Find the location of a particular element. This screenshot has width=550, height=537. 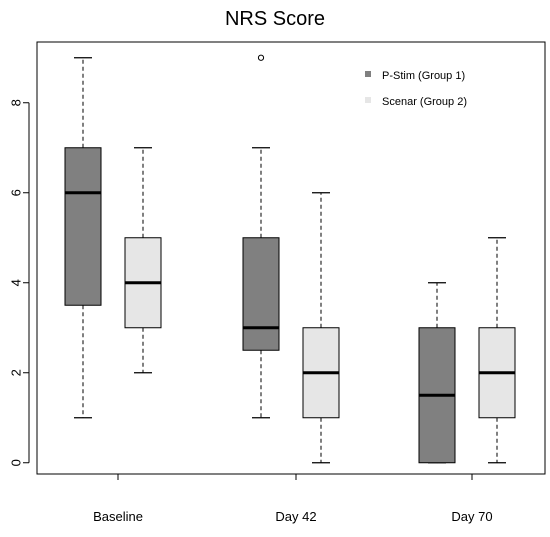

chart-title: NRS Score is located at coordinates (275, 19).